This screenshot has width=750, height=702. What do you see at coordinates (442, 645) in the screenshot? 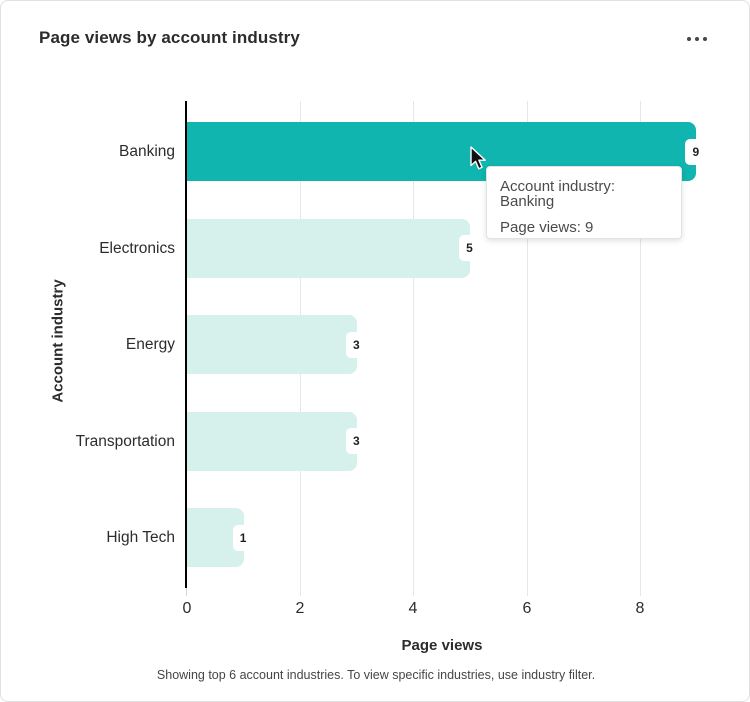
I see `x-axis-title: Page views` at bounding box center [442, 645].